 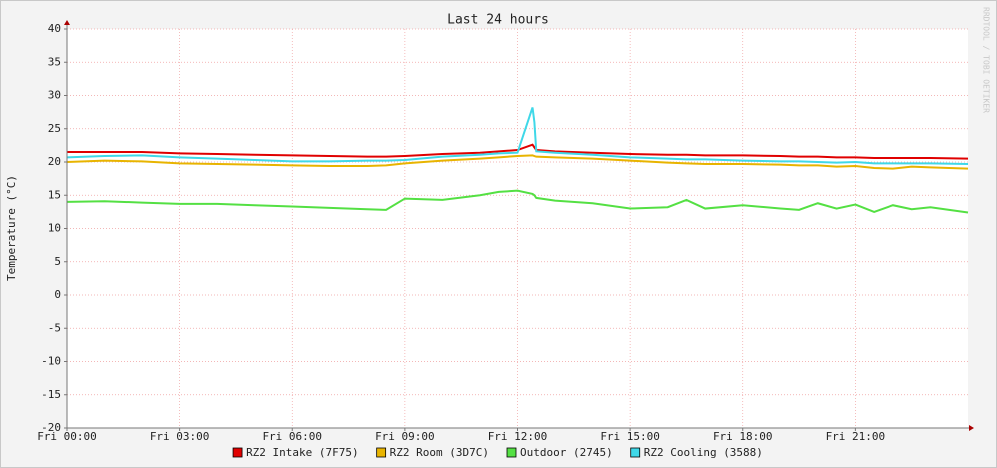 I want to click on y-tick-label: -5, so click(x=54, y=327).